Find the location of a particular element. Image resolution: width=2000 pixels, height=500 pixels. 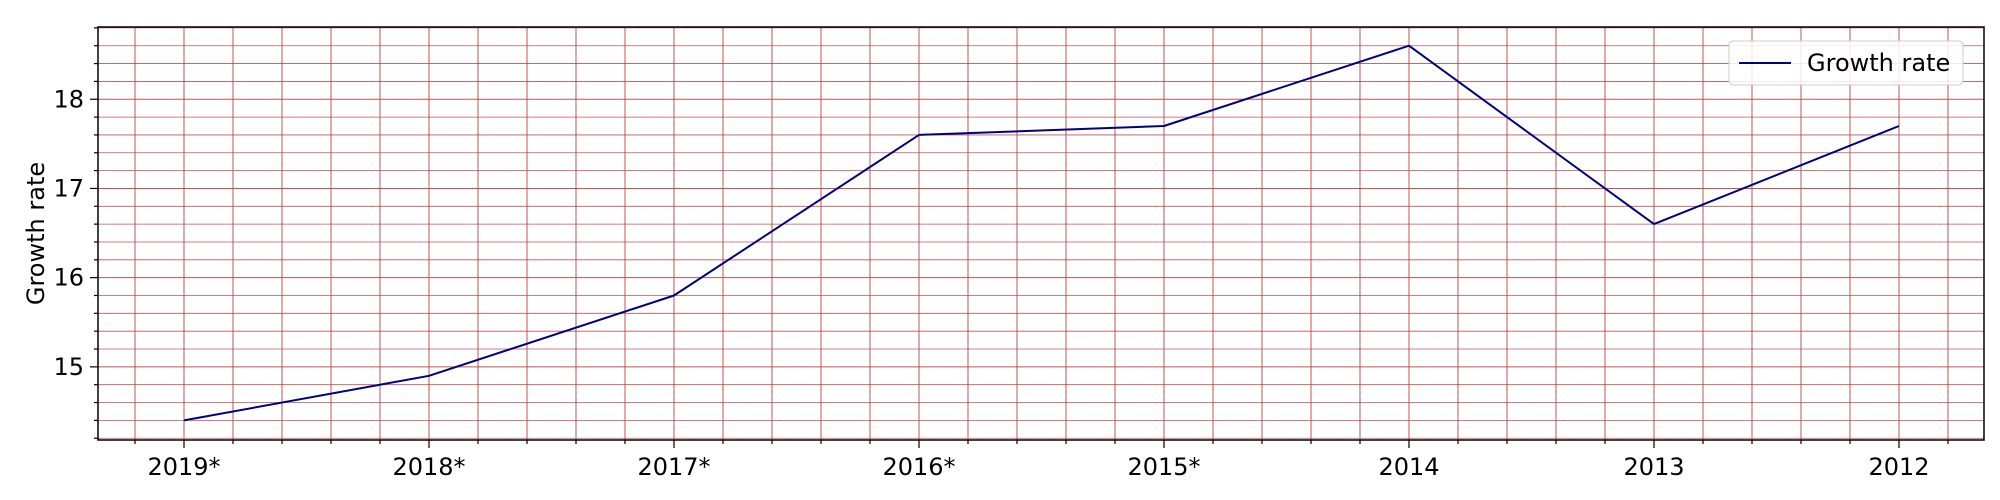

y-tick-label: 15 is located at coordinates (68, 367).